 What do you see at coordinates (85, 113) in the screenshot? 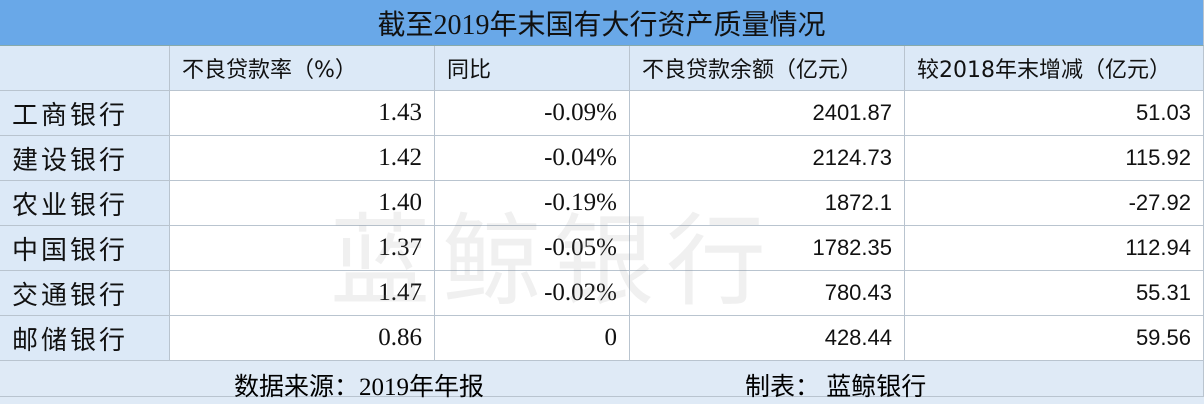
I see `bank-name: 工商银行` at bounding box center [85, 113].